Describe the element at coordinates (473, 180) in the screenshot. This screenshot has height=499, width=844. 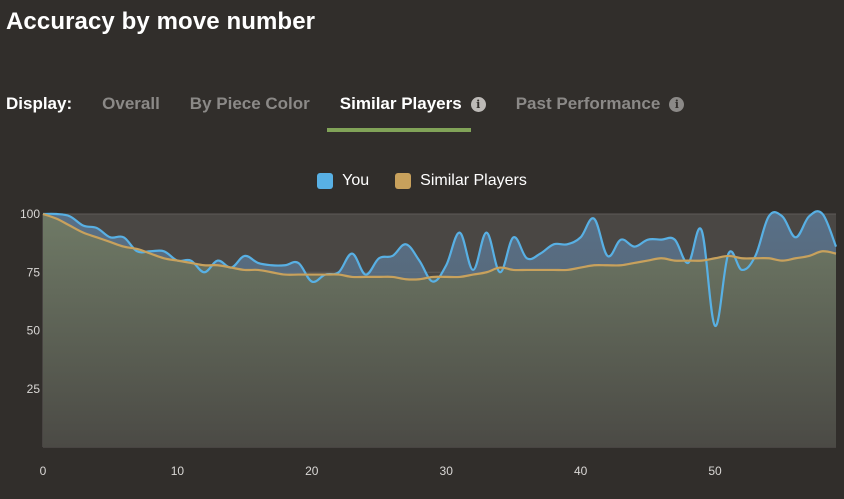
I see `legend-label-similar-players: Similar Players` at that location.